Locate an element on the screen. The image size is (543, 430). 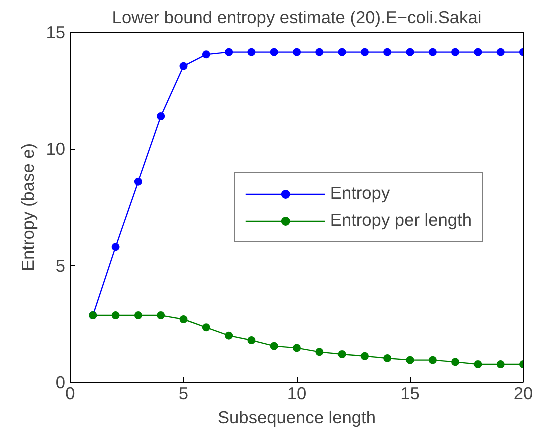
x-tick-label: 15 is located at coordinates (410, 394).